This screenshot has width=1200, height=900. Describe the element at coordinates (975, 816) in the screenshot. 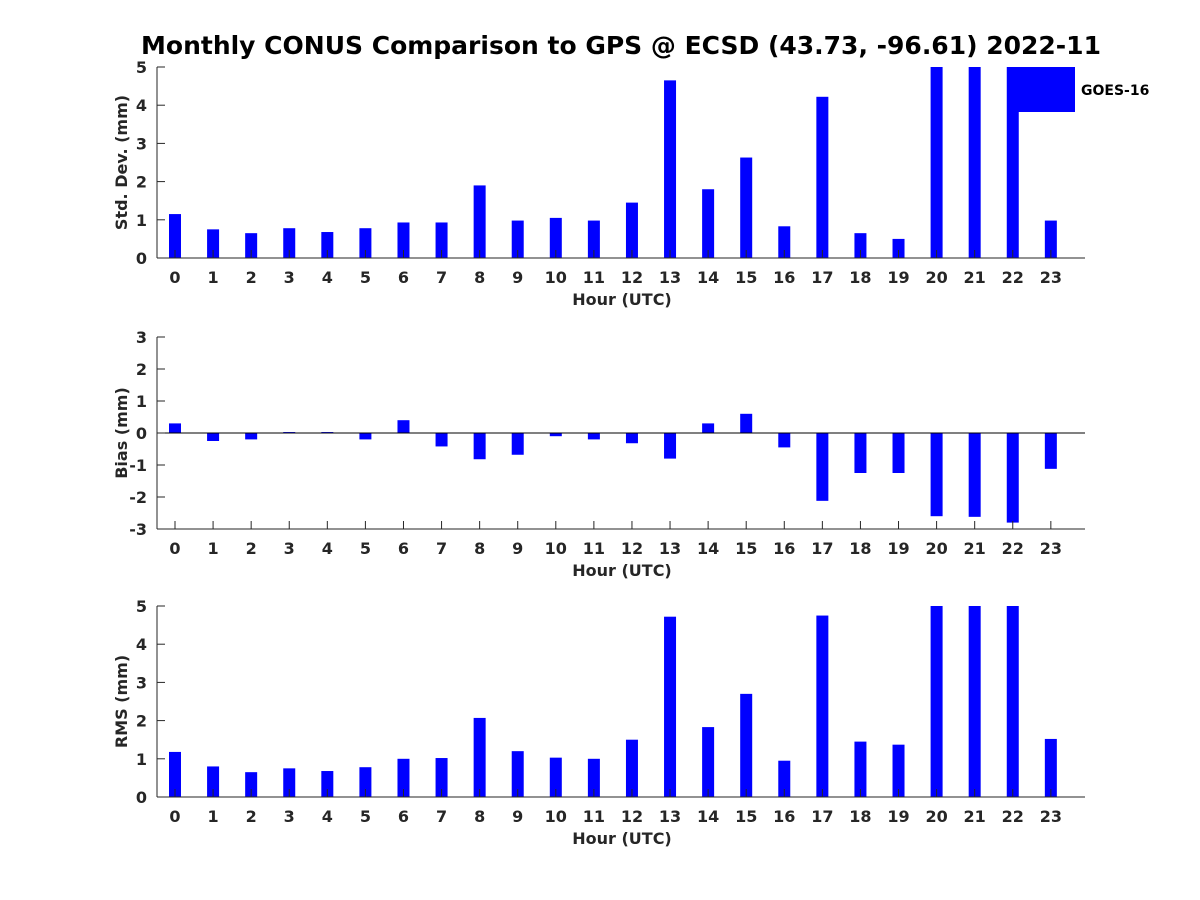

I see `rms-x-tick-label: 21` at that location.